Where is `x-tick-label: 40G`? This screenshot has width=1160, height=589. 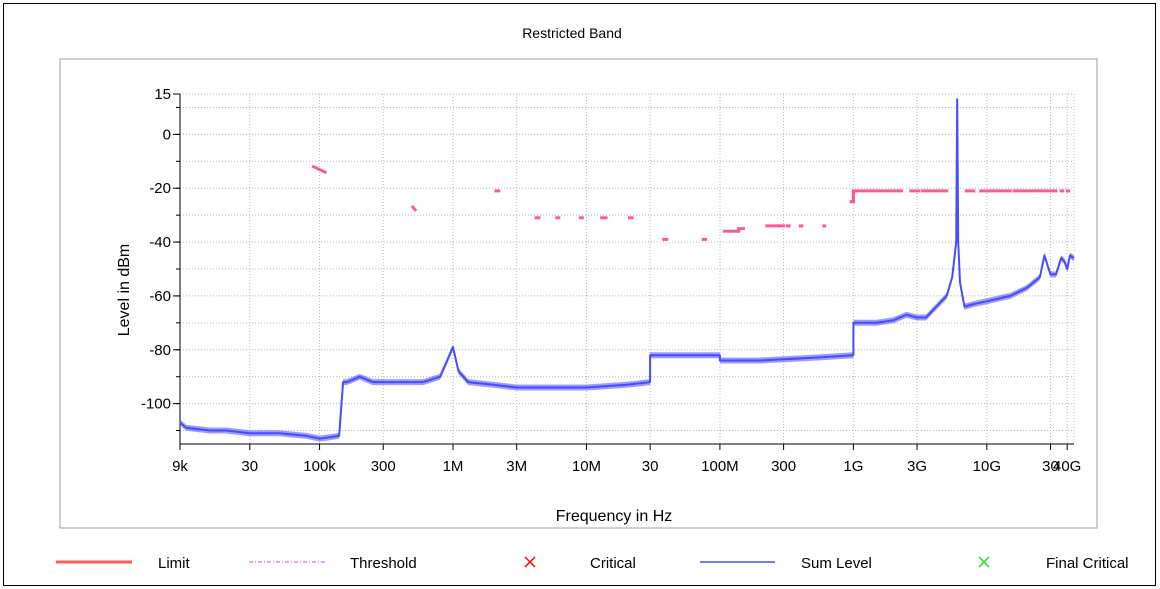
x-tick-label: 40G is located at coordinates (1067, 466).